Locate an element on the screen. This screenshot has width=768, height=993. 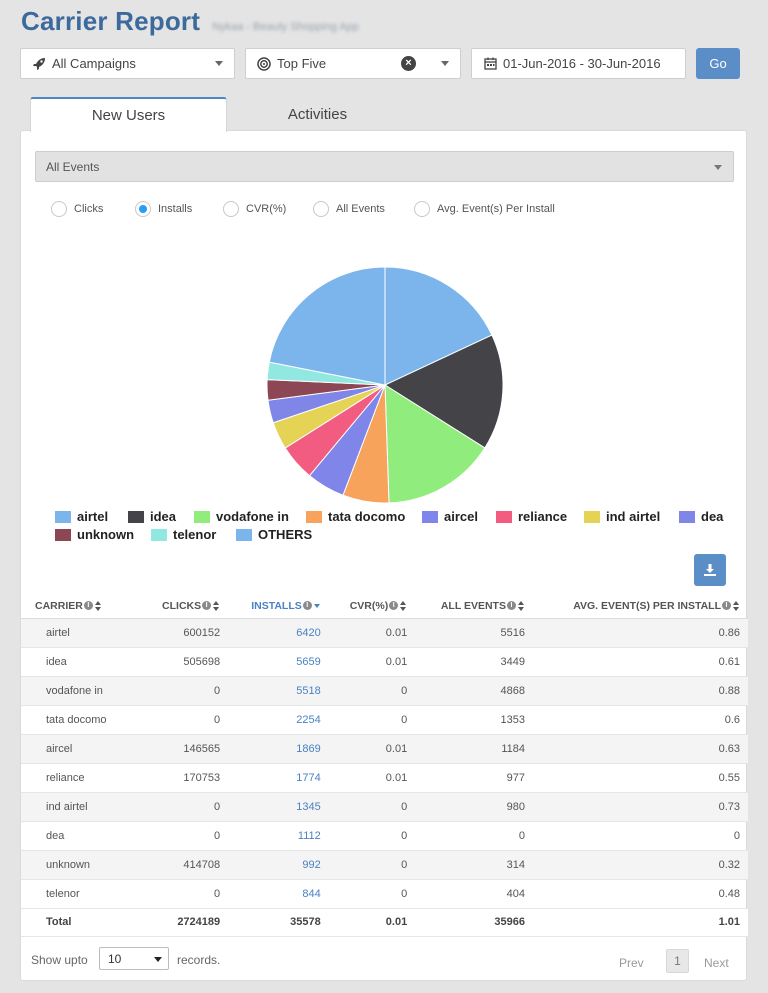
pagination-page-1: 1 is located at coordinates (677, 961).